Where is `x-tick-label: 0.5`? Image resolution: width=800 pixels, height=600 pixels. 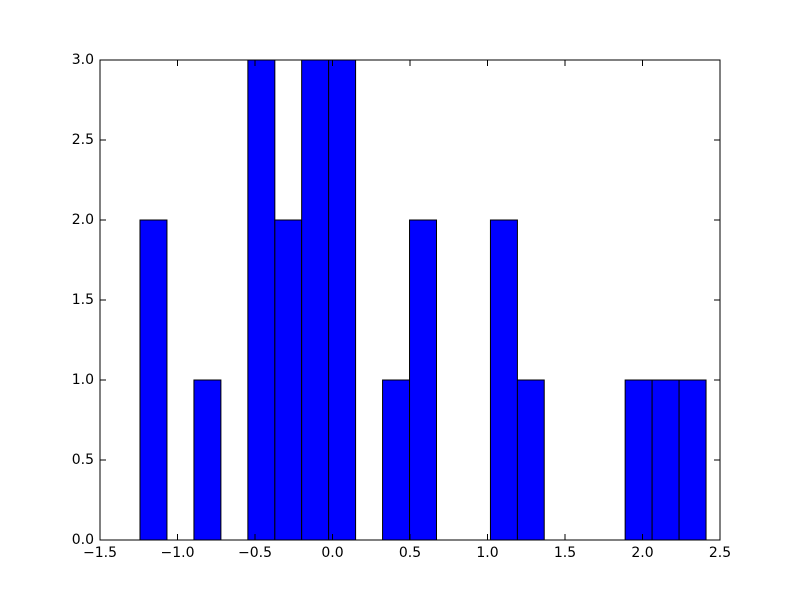
x-tick-label: 0.5 is located at coordinates (410, 553).